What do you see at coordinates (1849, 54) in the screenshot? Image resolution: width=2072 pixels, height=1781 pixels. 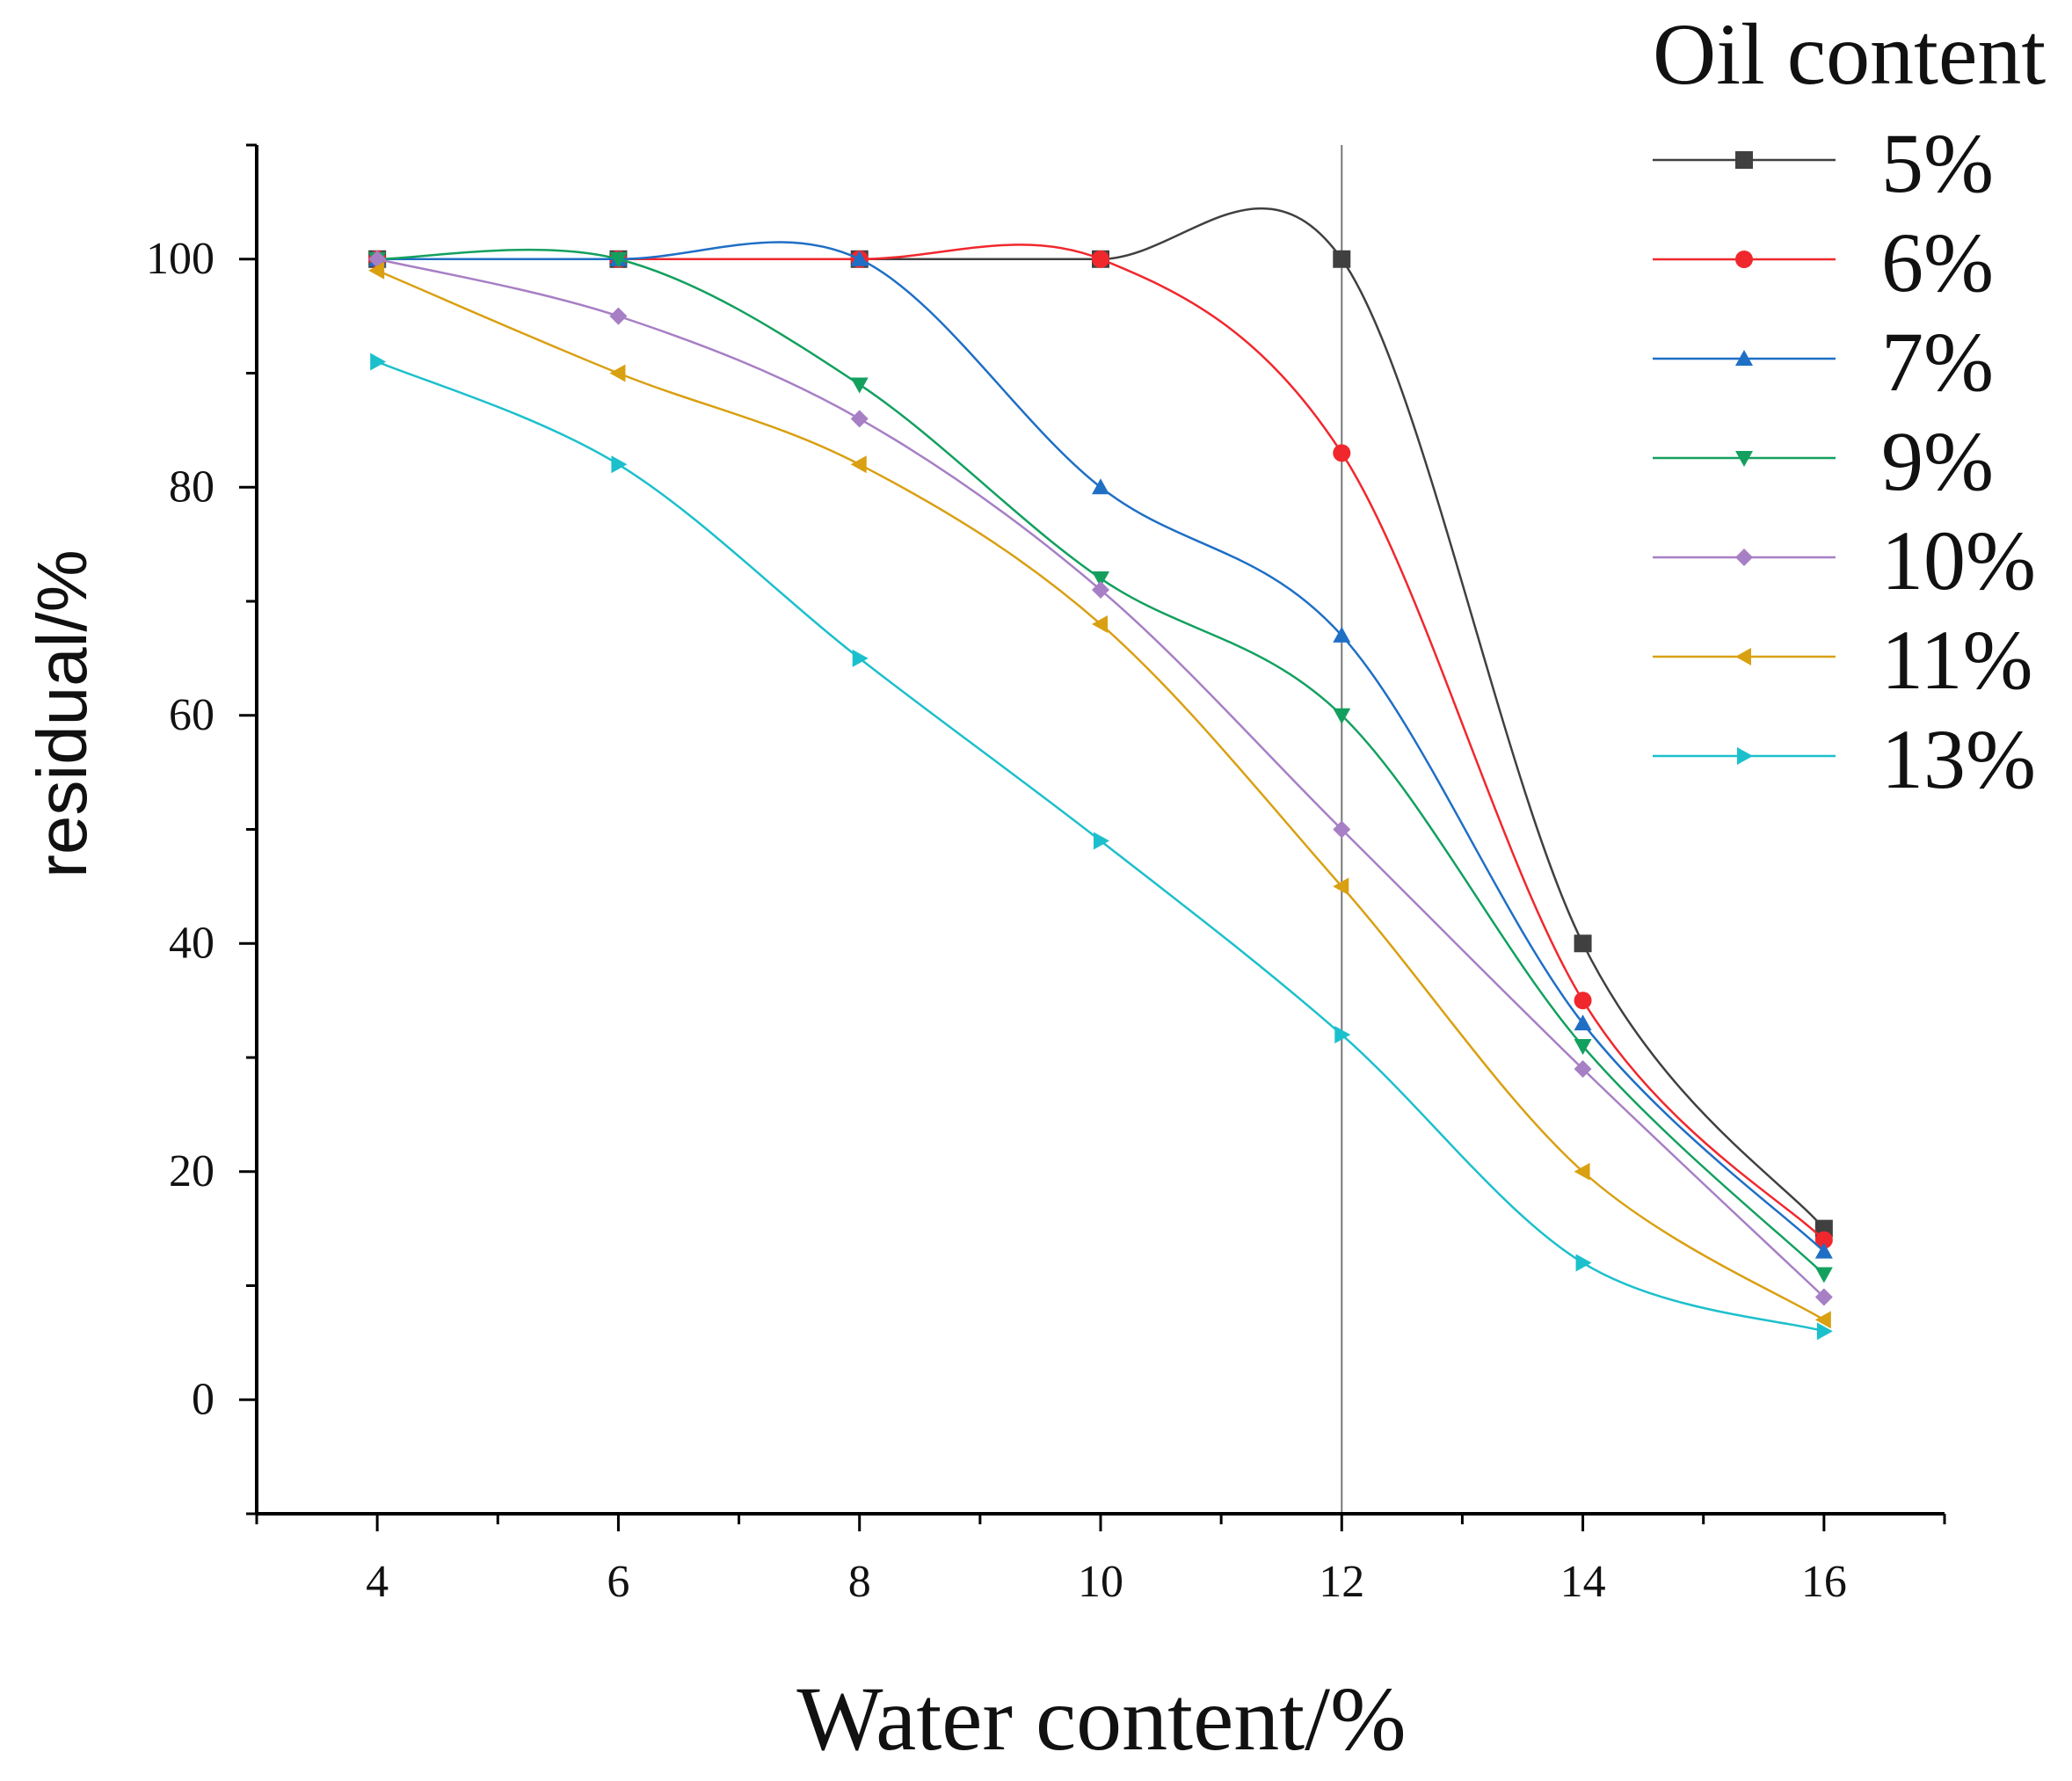 I see `legend-title: Oil content` at bounding box center [1849, 54].